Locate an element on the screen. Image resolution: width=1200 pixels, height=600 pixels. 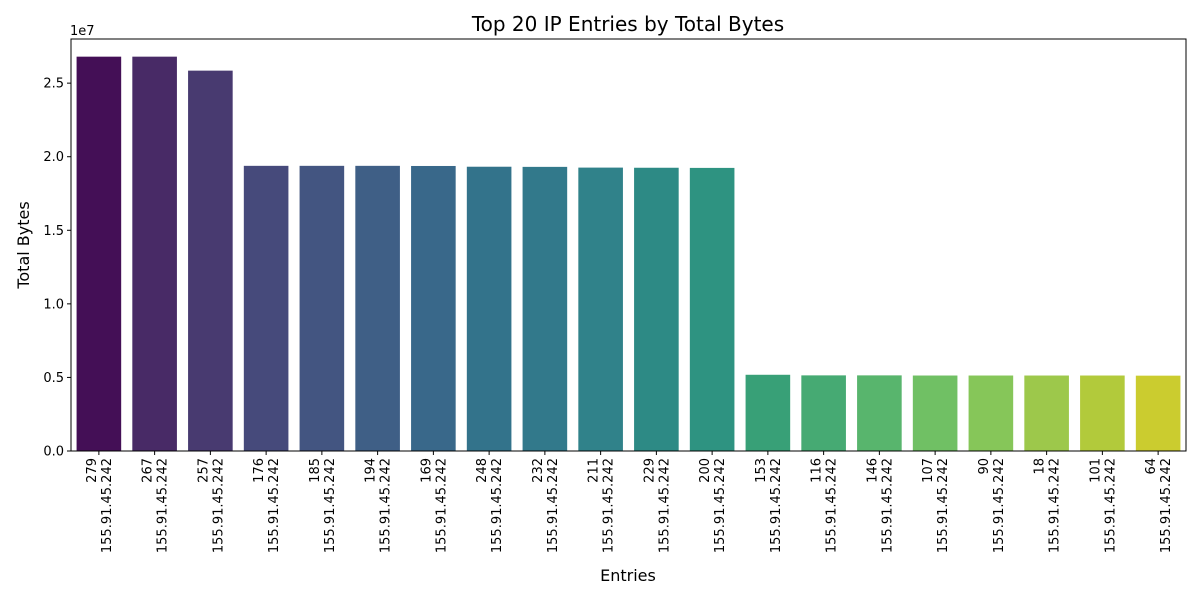
y-tick-label: 1.0 is located at coordinates (53, 304).